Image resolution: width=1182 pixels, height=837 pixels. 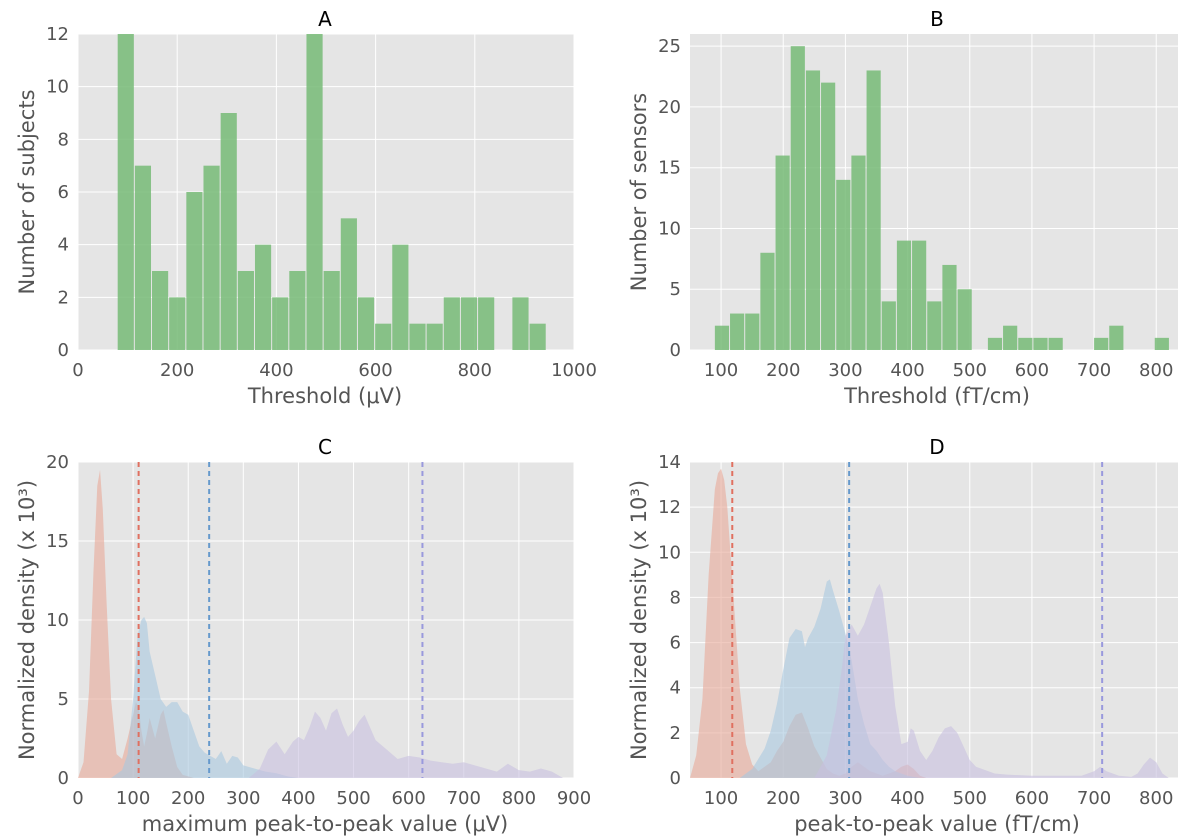 What do you see at coordinates (57, 462) in the screenshot?
I see `panel-c-y-tick-label: 20` at bounding box center [57, 462].